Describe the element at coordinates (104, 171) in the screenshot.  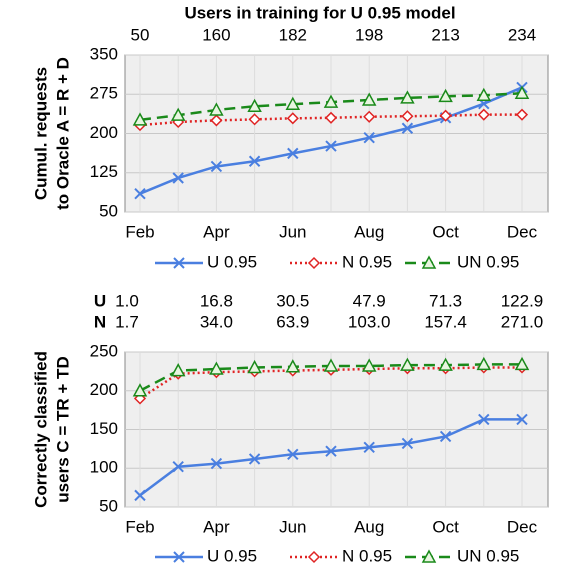
I see `y-tick-label: 125` at that location.